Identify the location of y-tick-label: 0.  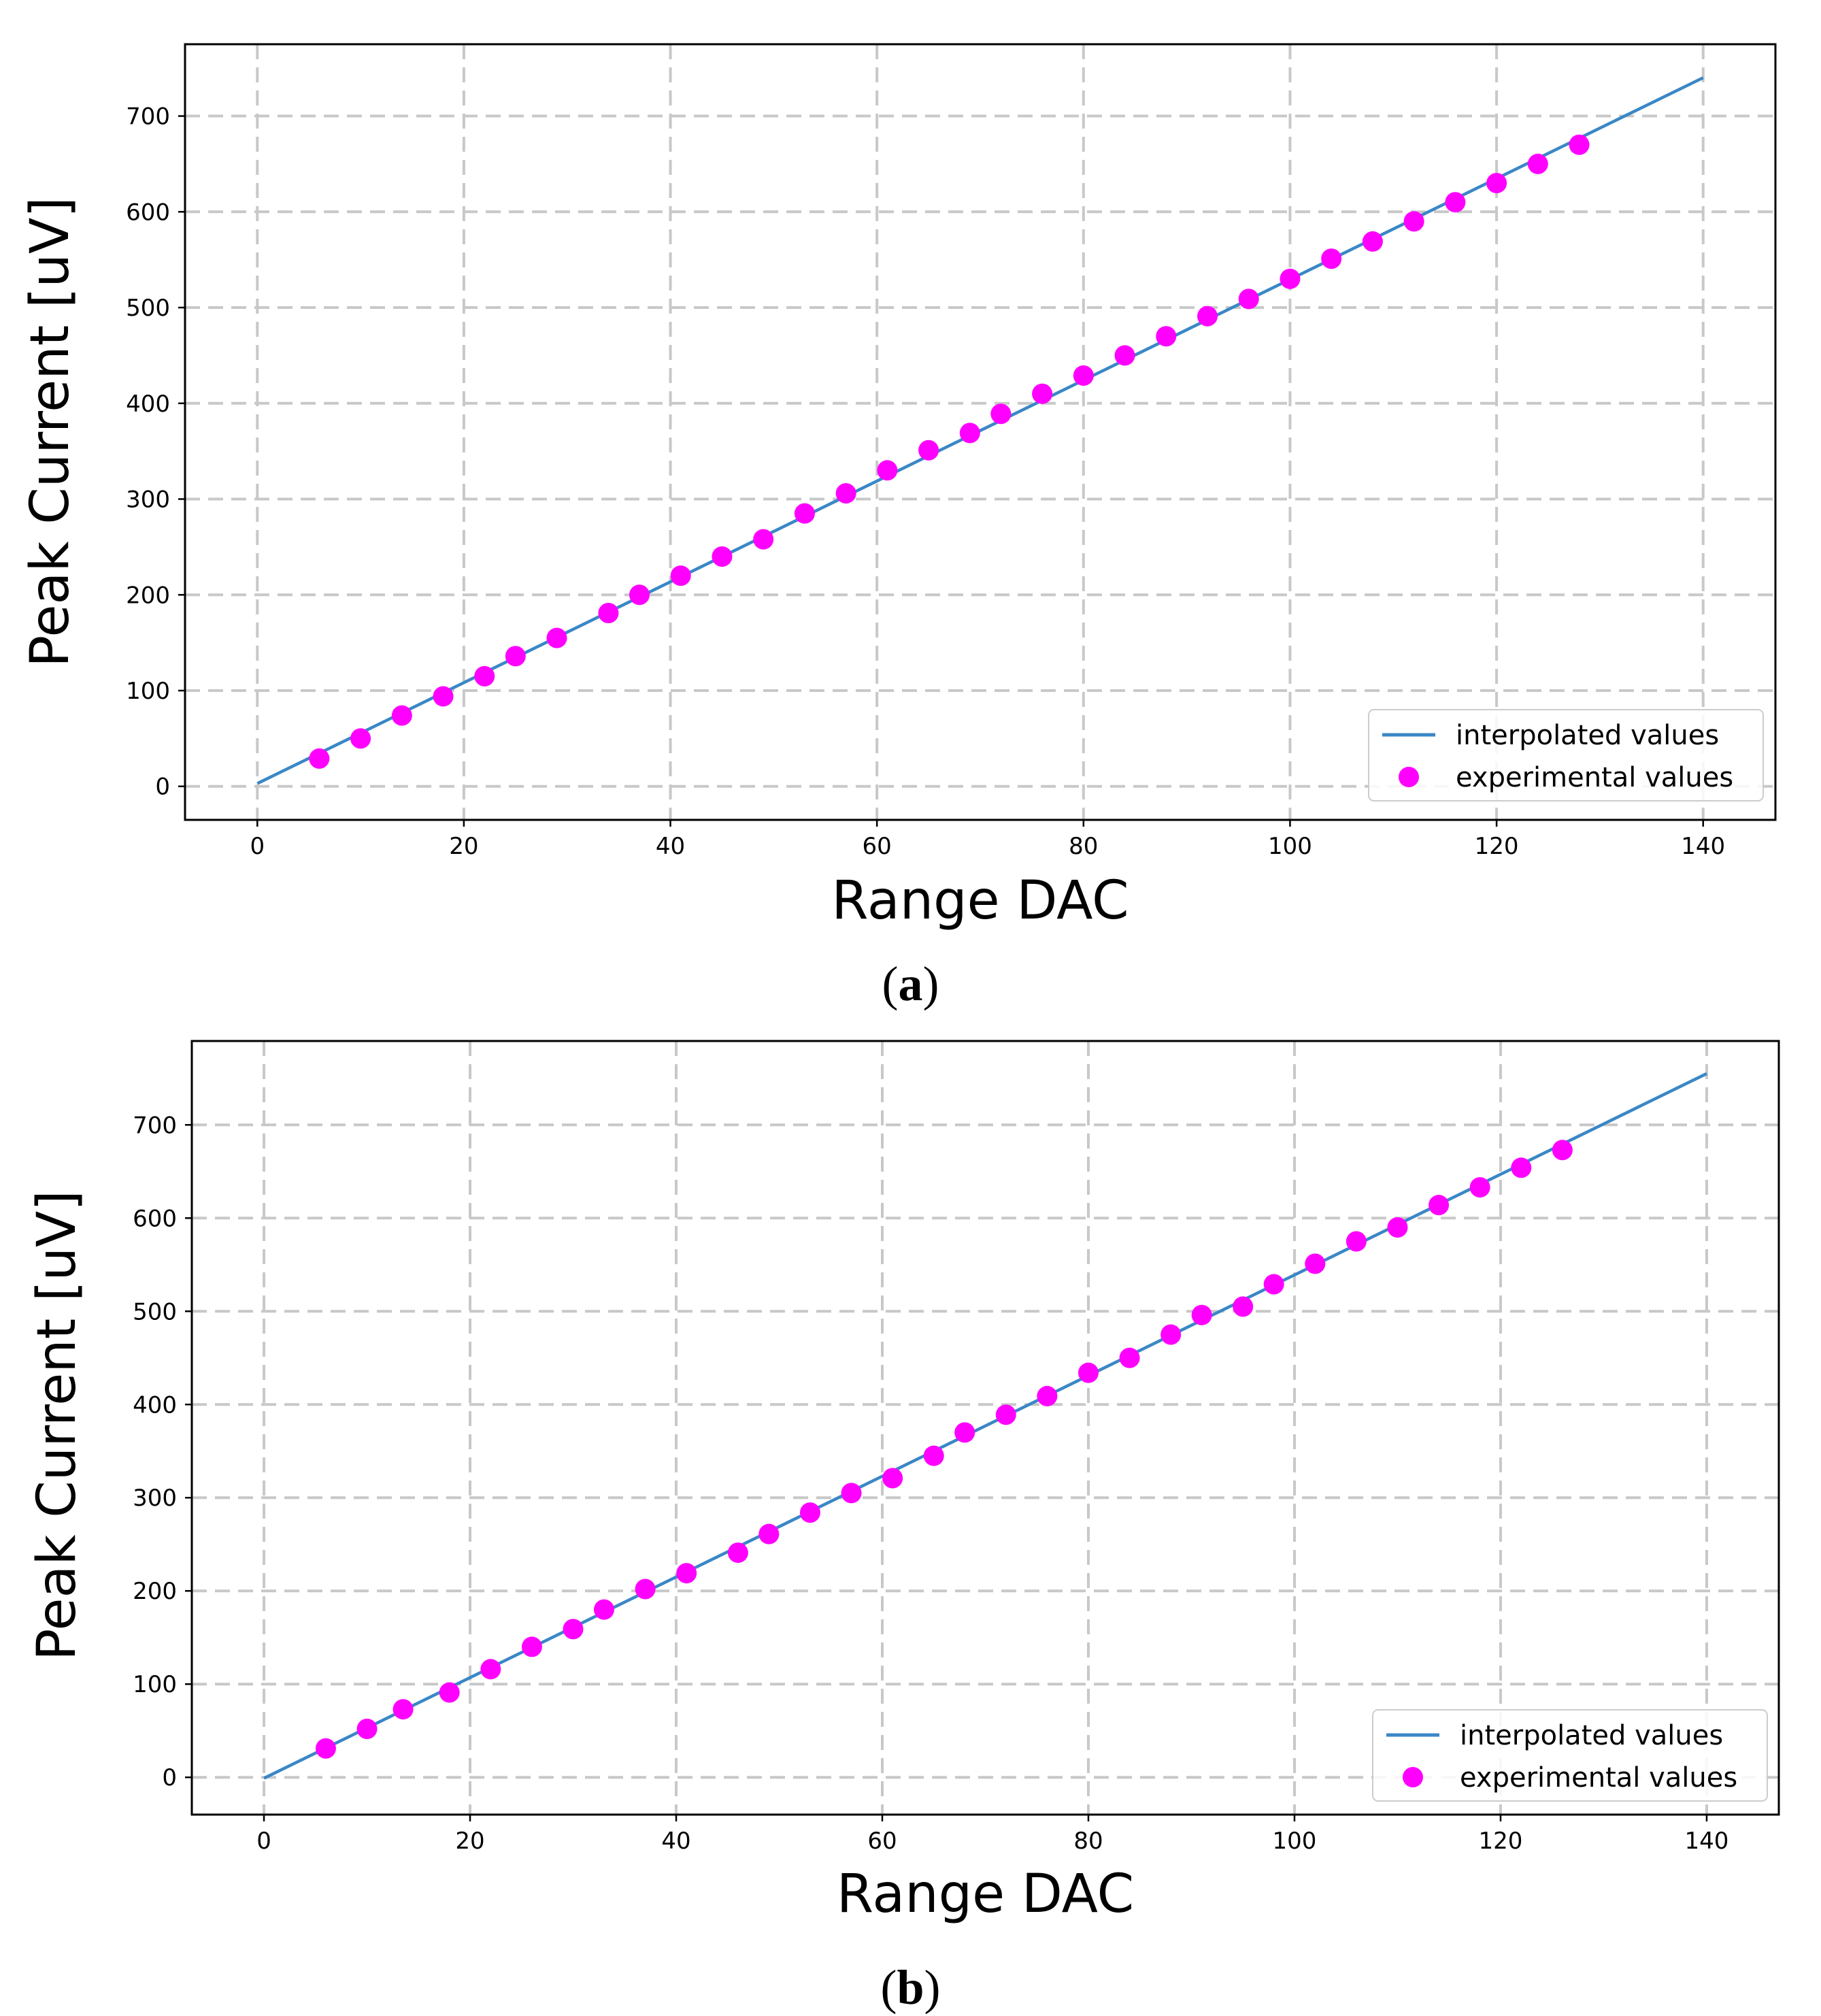
(169, 1777).